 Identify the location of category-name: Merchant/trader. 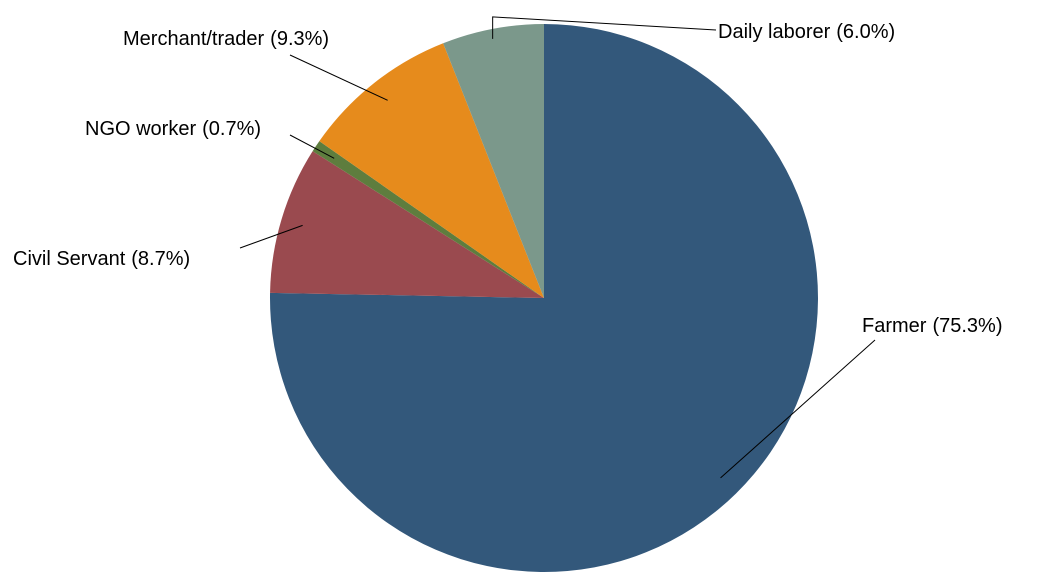
(194, 39).